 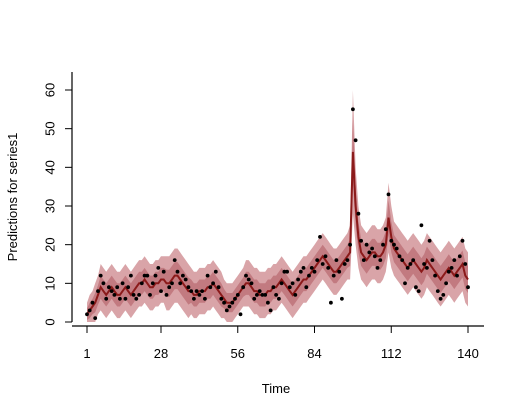 What do you see at coordinates (50, 128) in the screenshot?
I see `y-tick-label: 50` at bounding box center [50, 128].